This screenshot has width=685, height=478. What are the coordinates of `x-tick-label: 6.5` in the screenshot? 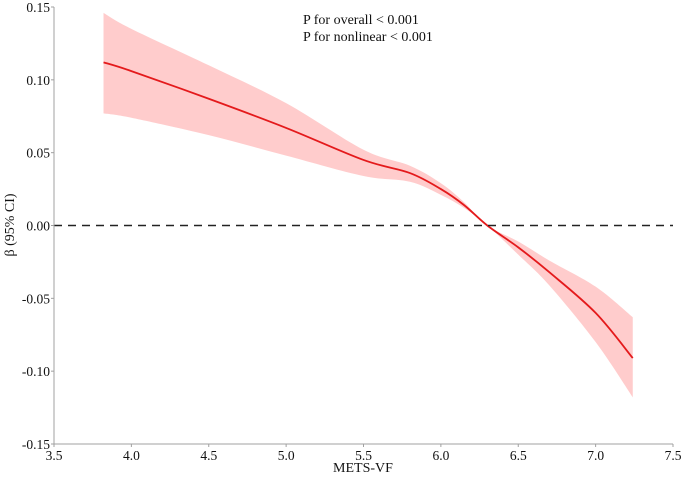 It's located at (518, 455).